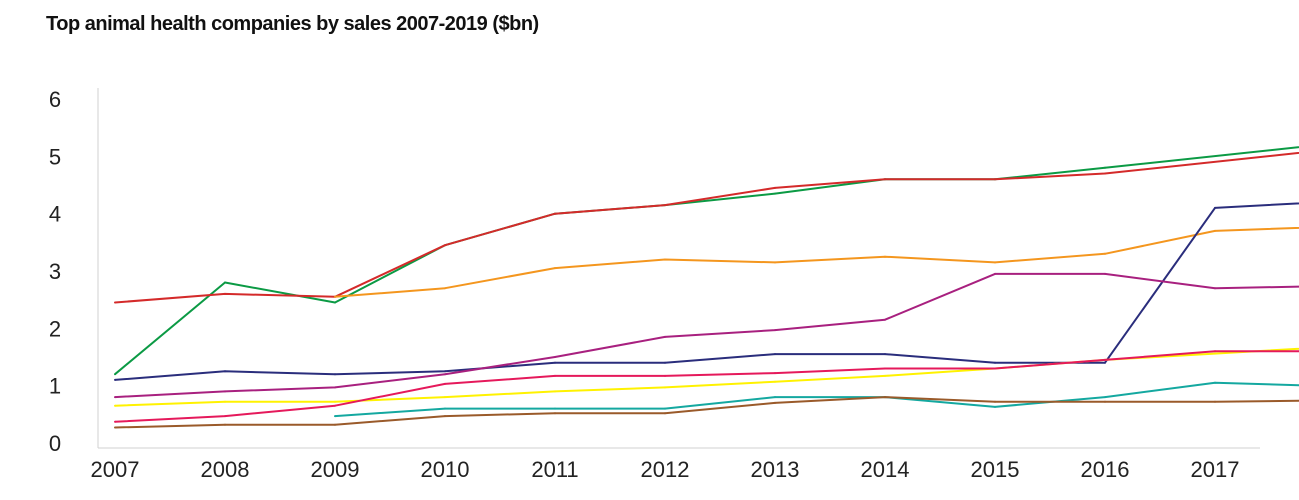 This screenshot has width=1299, height=500. Describe the element at coordinates (995, 469) in the screenshot. I see `x-tick-label: 2015` at that location.